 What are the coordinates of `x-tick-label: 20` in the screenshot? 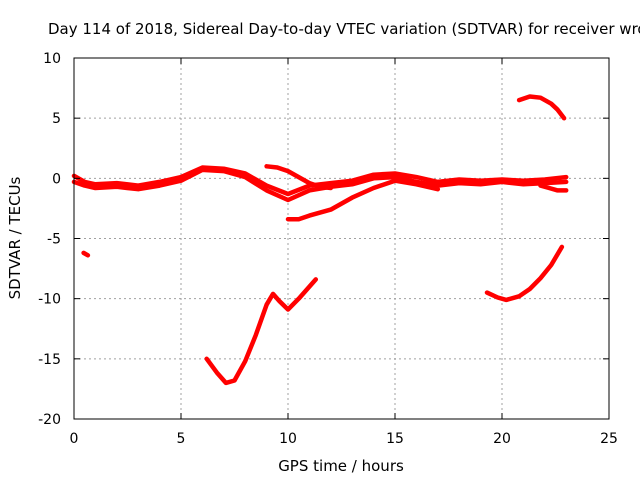 It's located at (502, 439).